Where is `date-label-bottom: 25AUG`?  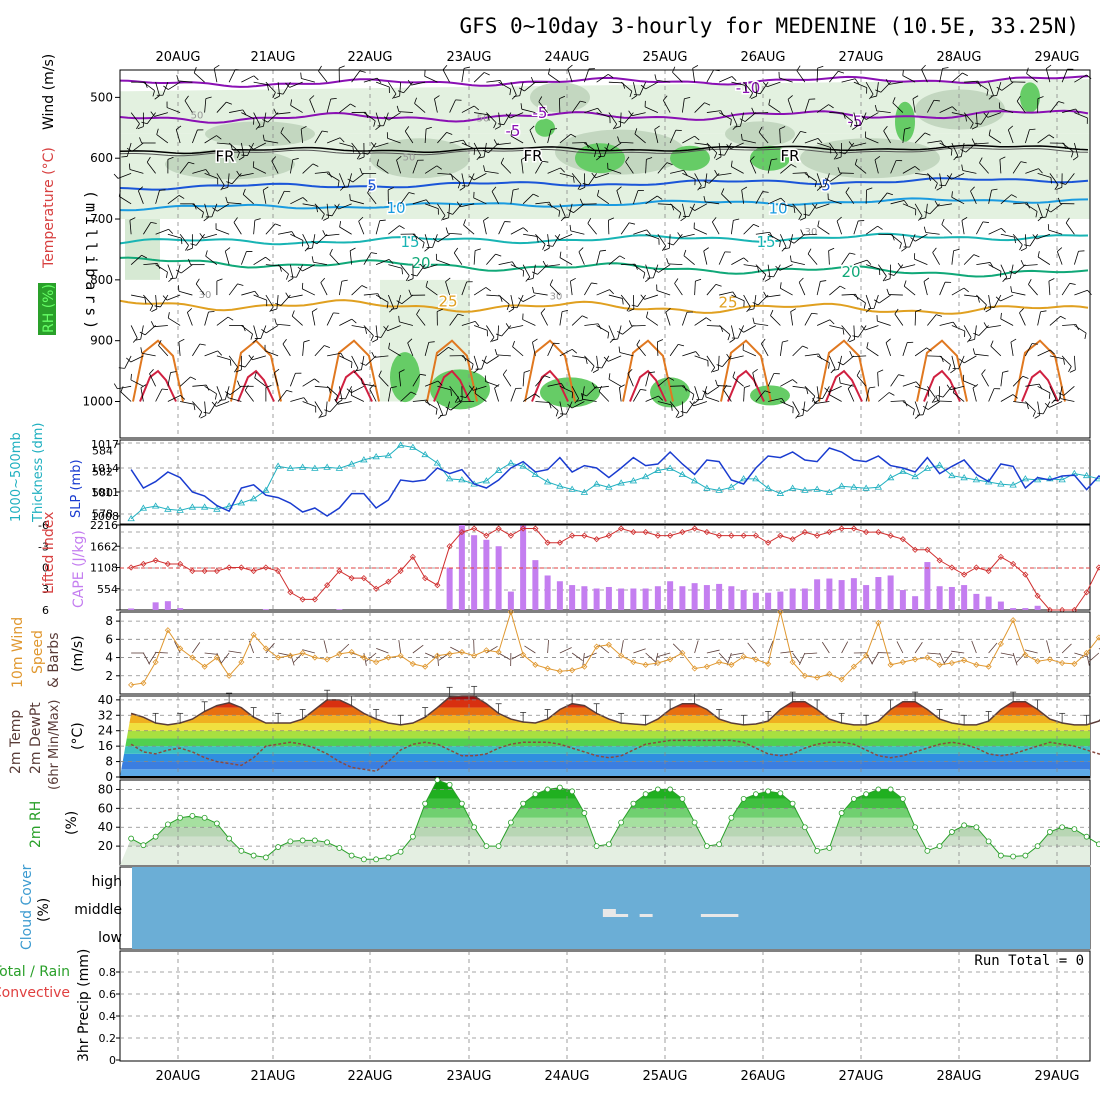
date-label-bottom: 25AUG is located at coordinates (664, 1076).